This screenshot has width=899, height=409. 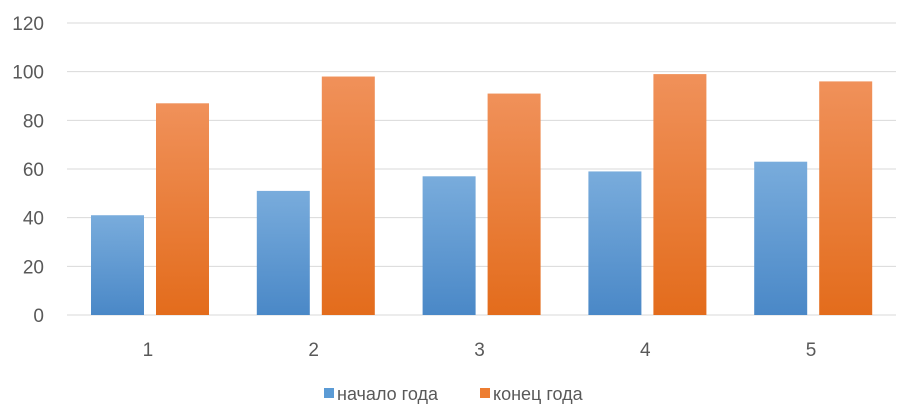 What do you see at coordinates (846, 198) in the screenshot?
I see `bar-series2-cat5` at bounding box center [846, 198].